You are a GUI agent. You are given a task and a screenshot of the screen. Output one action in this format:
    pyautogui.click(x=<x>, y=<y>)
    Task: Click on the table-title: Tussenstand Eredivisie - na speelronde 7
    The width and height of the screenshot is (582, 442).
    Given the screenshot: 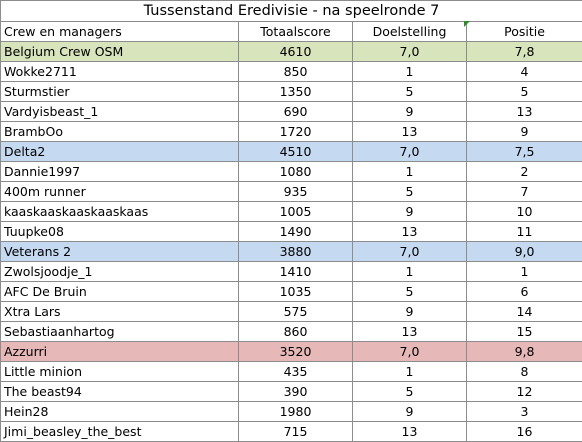 What is the action you would take?
    pyautogui.click(x=291, y=11)
    